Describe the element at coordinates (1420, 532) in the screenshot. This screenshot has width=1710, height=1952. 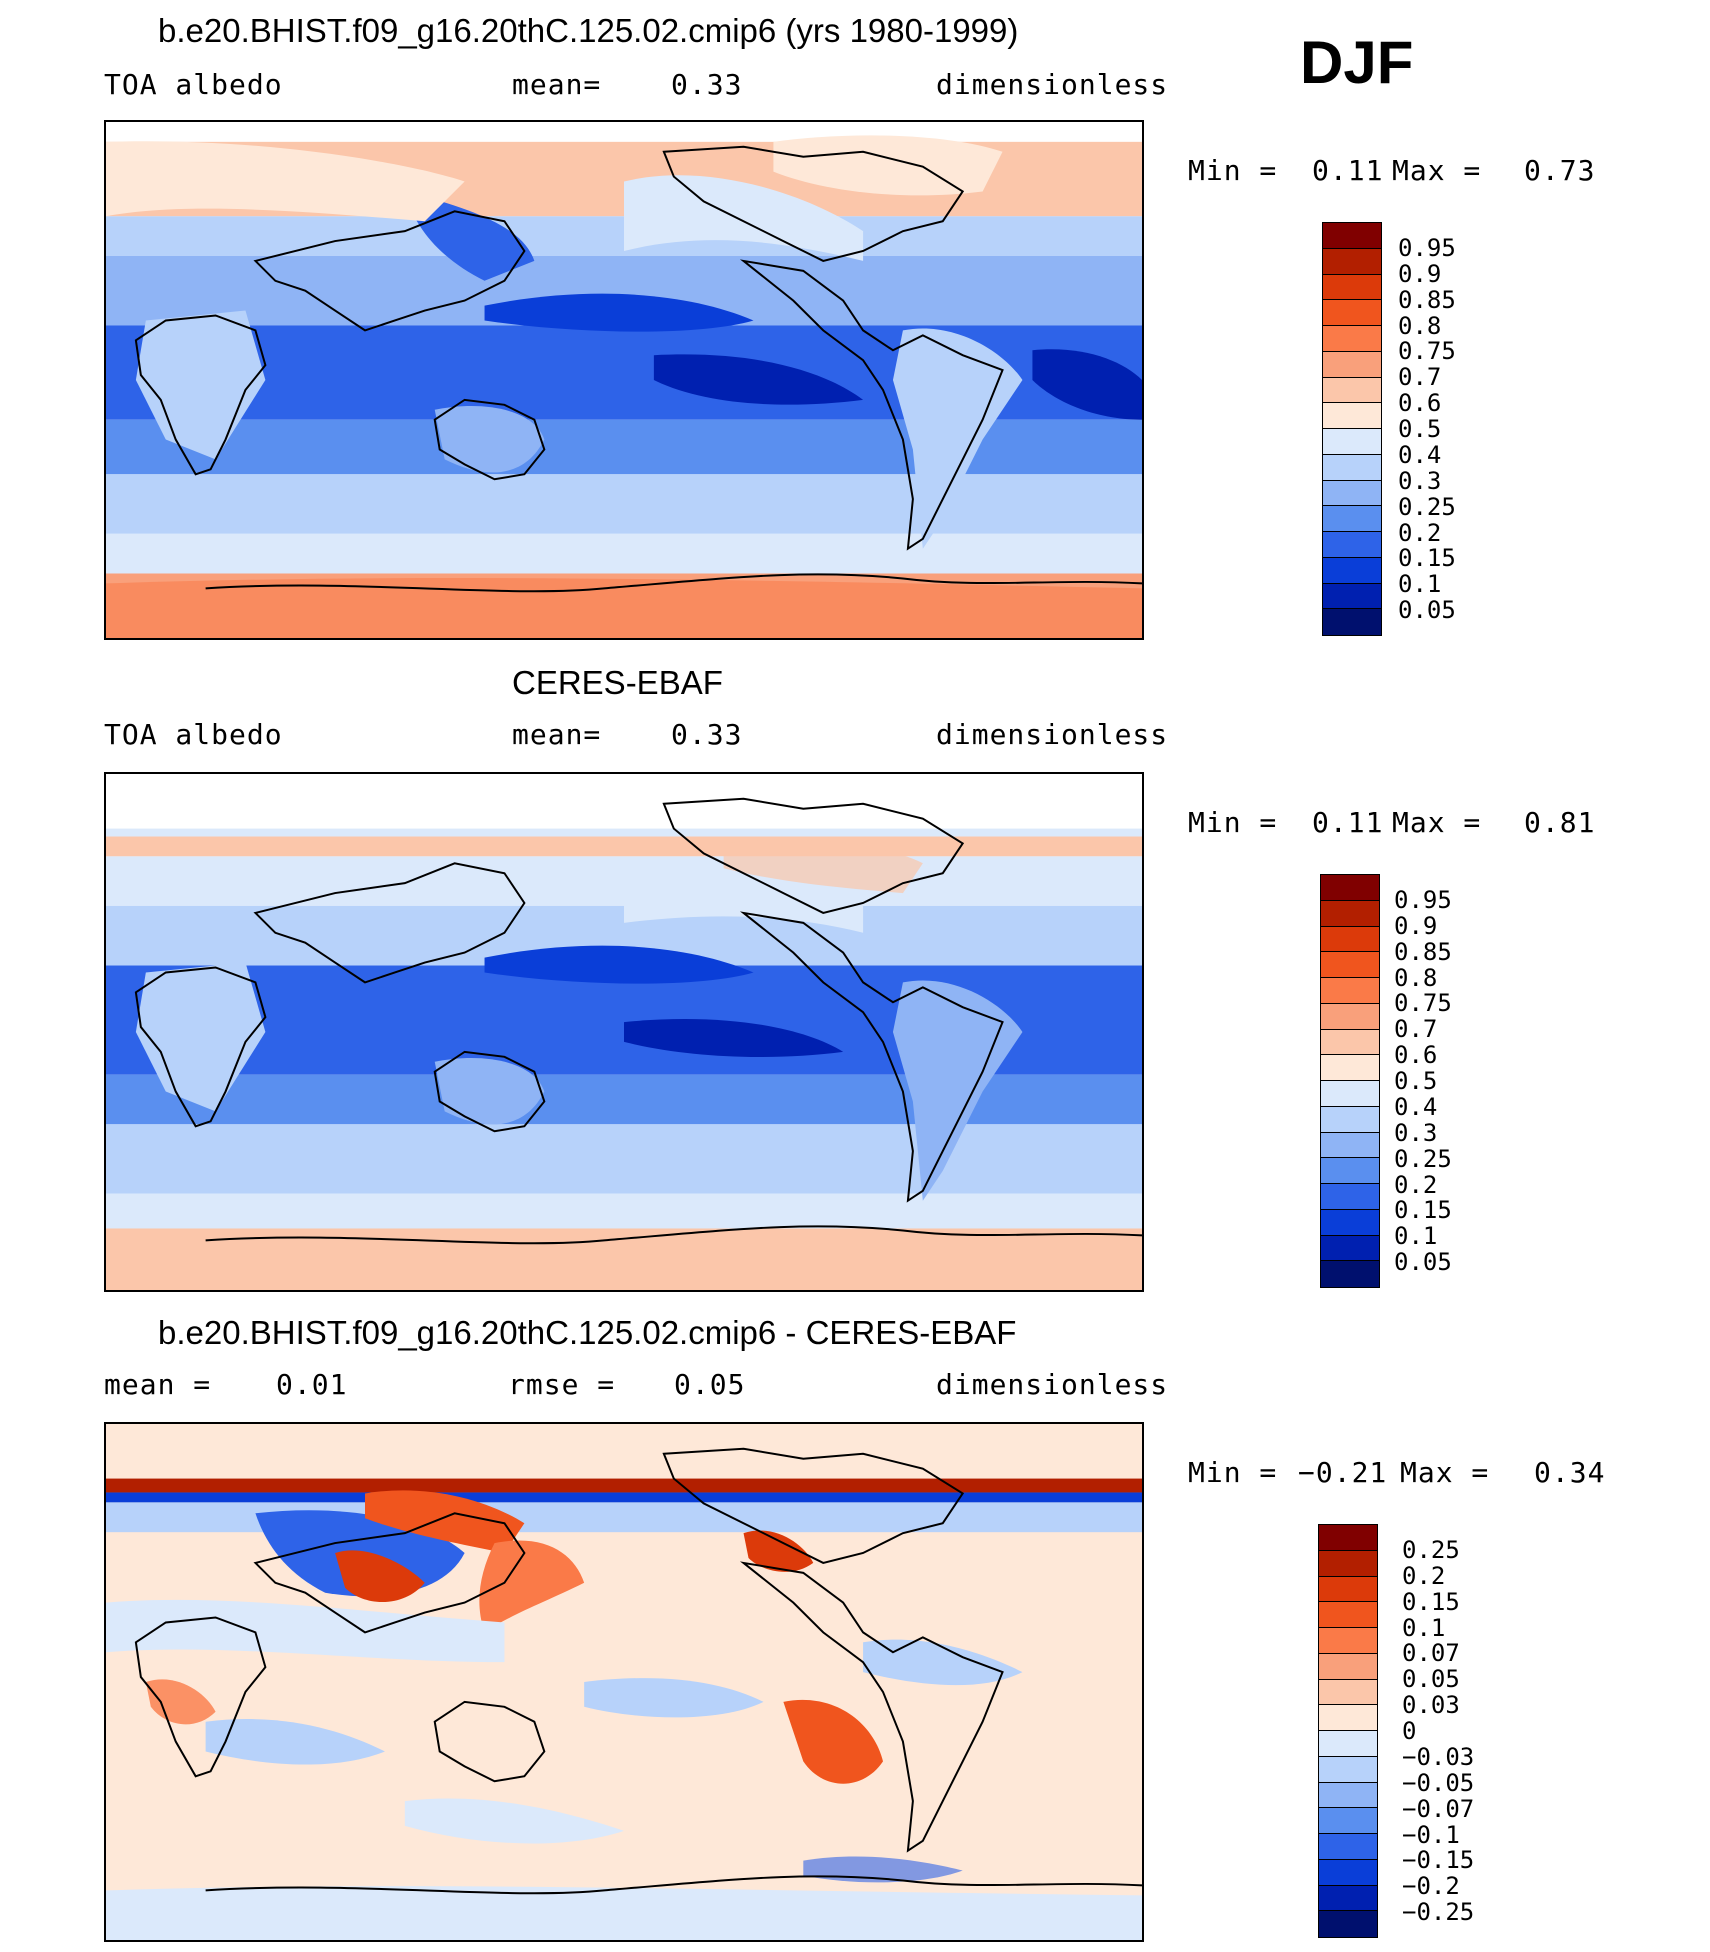
I see `colorbar-tick-label: 0.2` at that location.